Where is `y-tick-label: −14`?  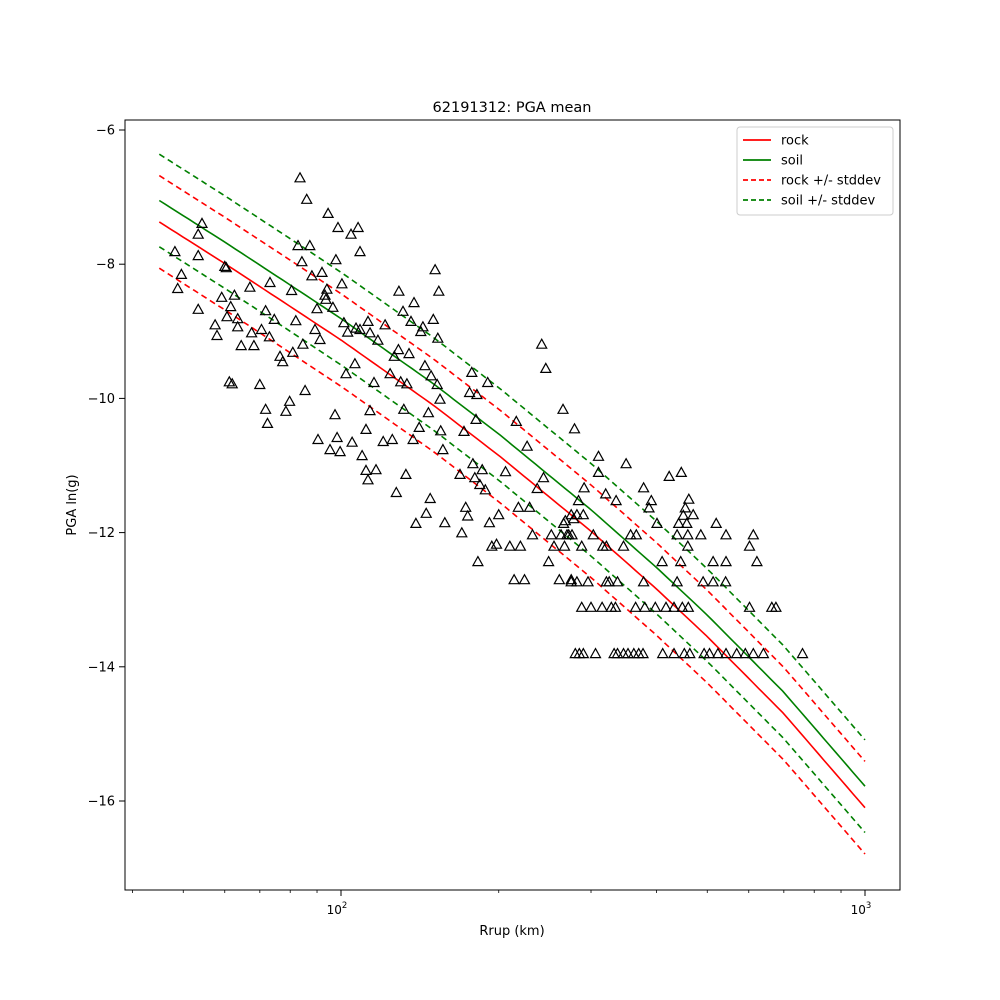 y-tick-label: −14 is located at coordinates (101, 667).